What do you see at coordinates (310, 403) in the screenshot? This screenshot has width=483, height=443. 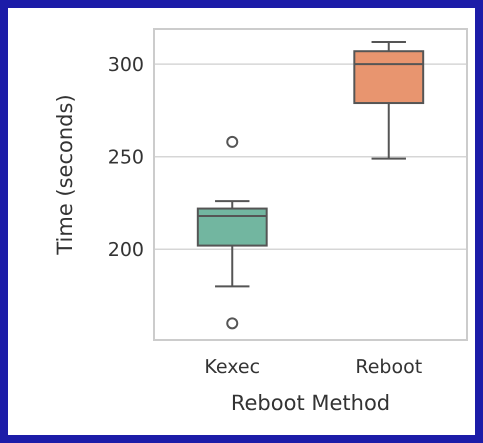 I see `x-axis-title: Reboot Method` at bounding box center [310, 403].